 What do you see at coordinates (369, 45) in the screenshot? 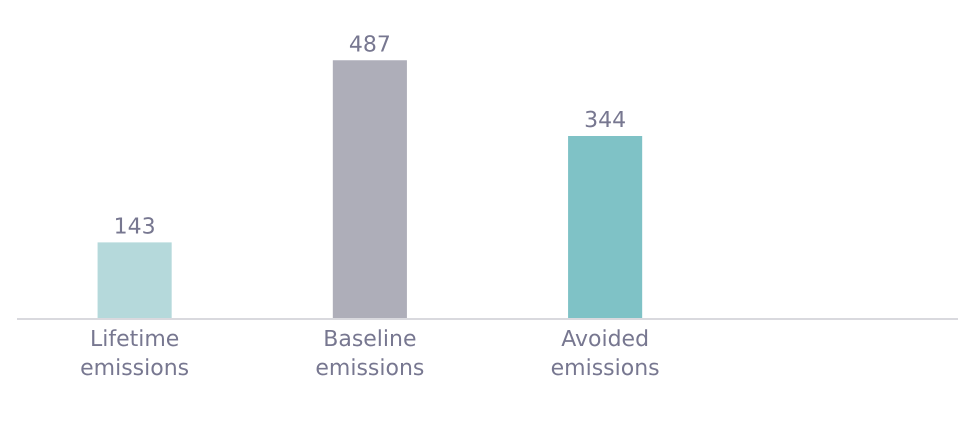
I see `data-label: 487` at bounding box center [369, 45].